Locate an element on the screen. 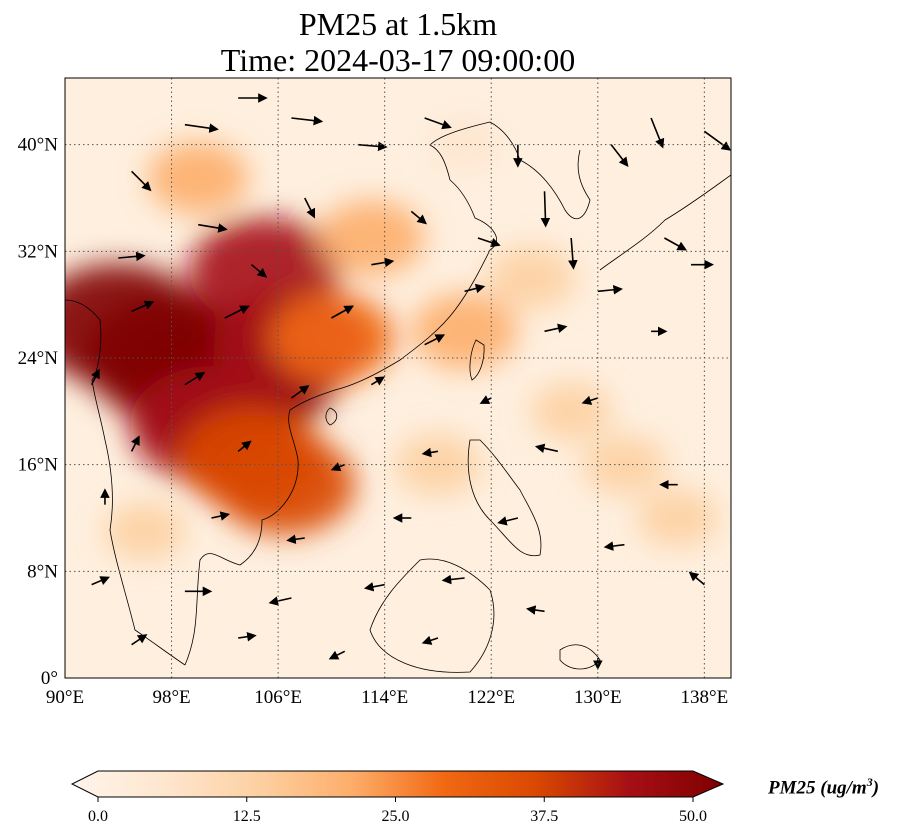  lon-tick-label: 138°E is located at coordinates (705, 697).